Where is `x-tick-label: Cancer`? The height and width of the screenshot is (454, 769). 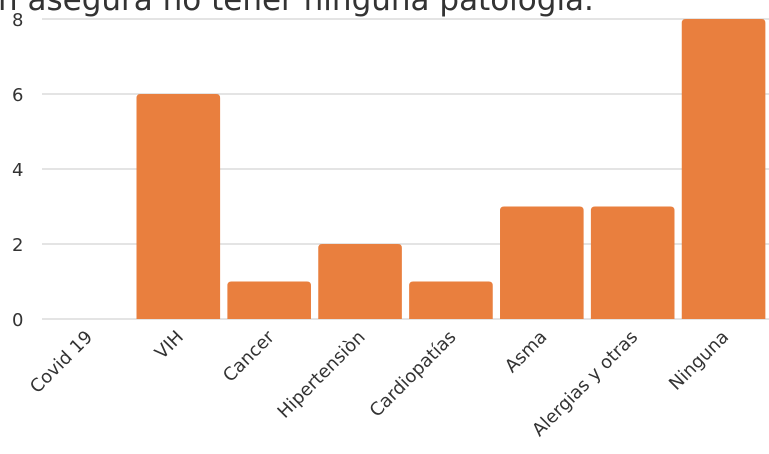
x-tick-label: Cancer is located at coordinates (249, 356).